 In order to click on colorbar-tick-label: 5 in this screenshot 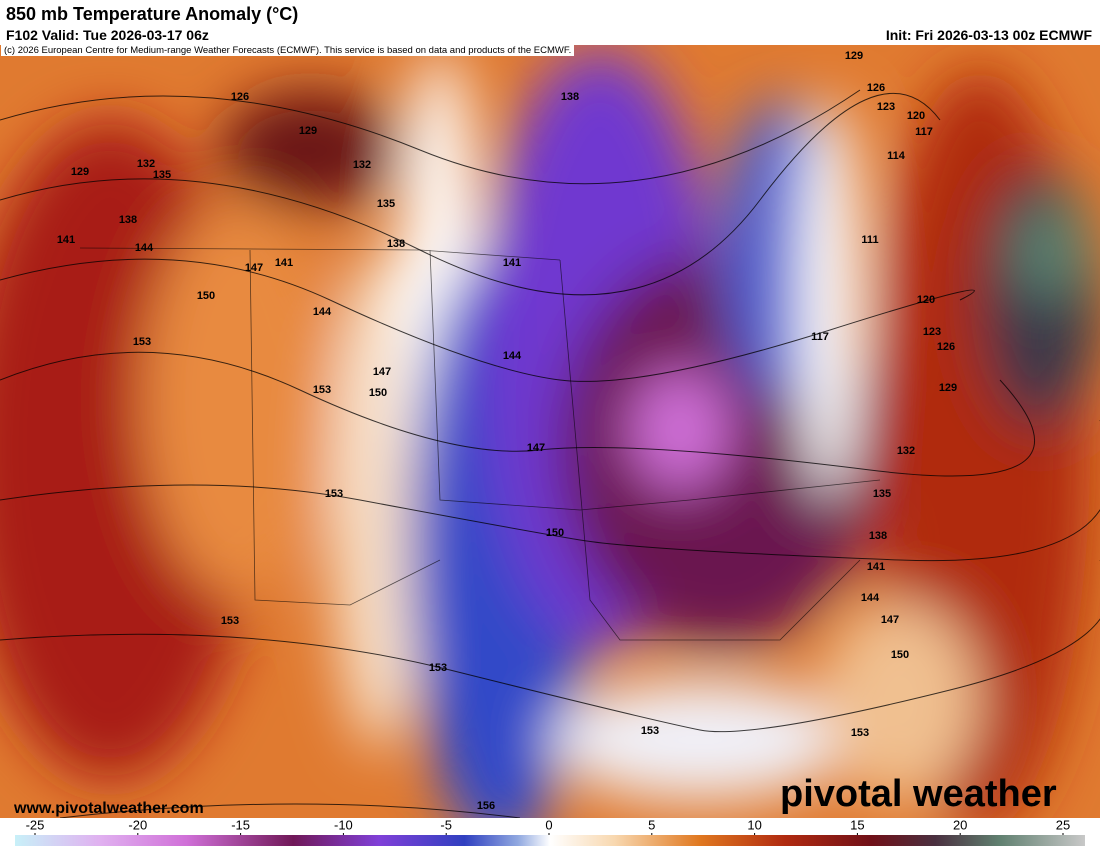, I will do `click(651, 824)`.